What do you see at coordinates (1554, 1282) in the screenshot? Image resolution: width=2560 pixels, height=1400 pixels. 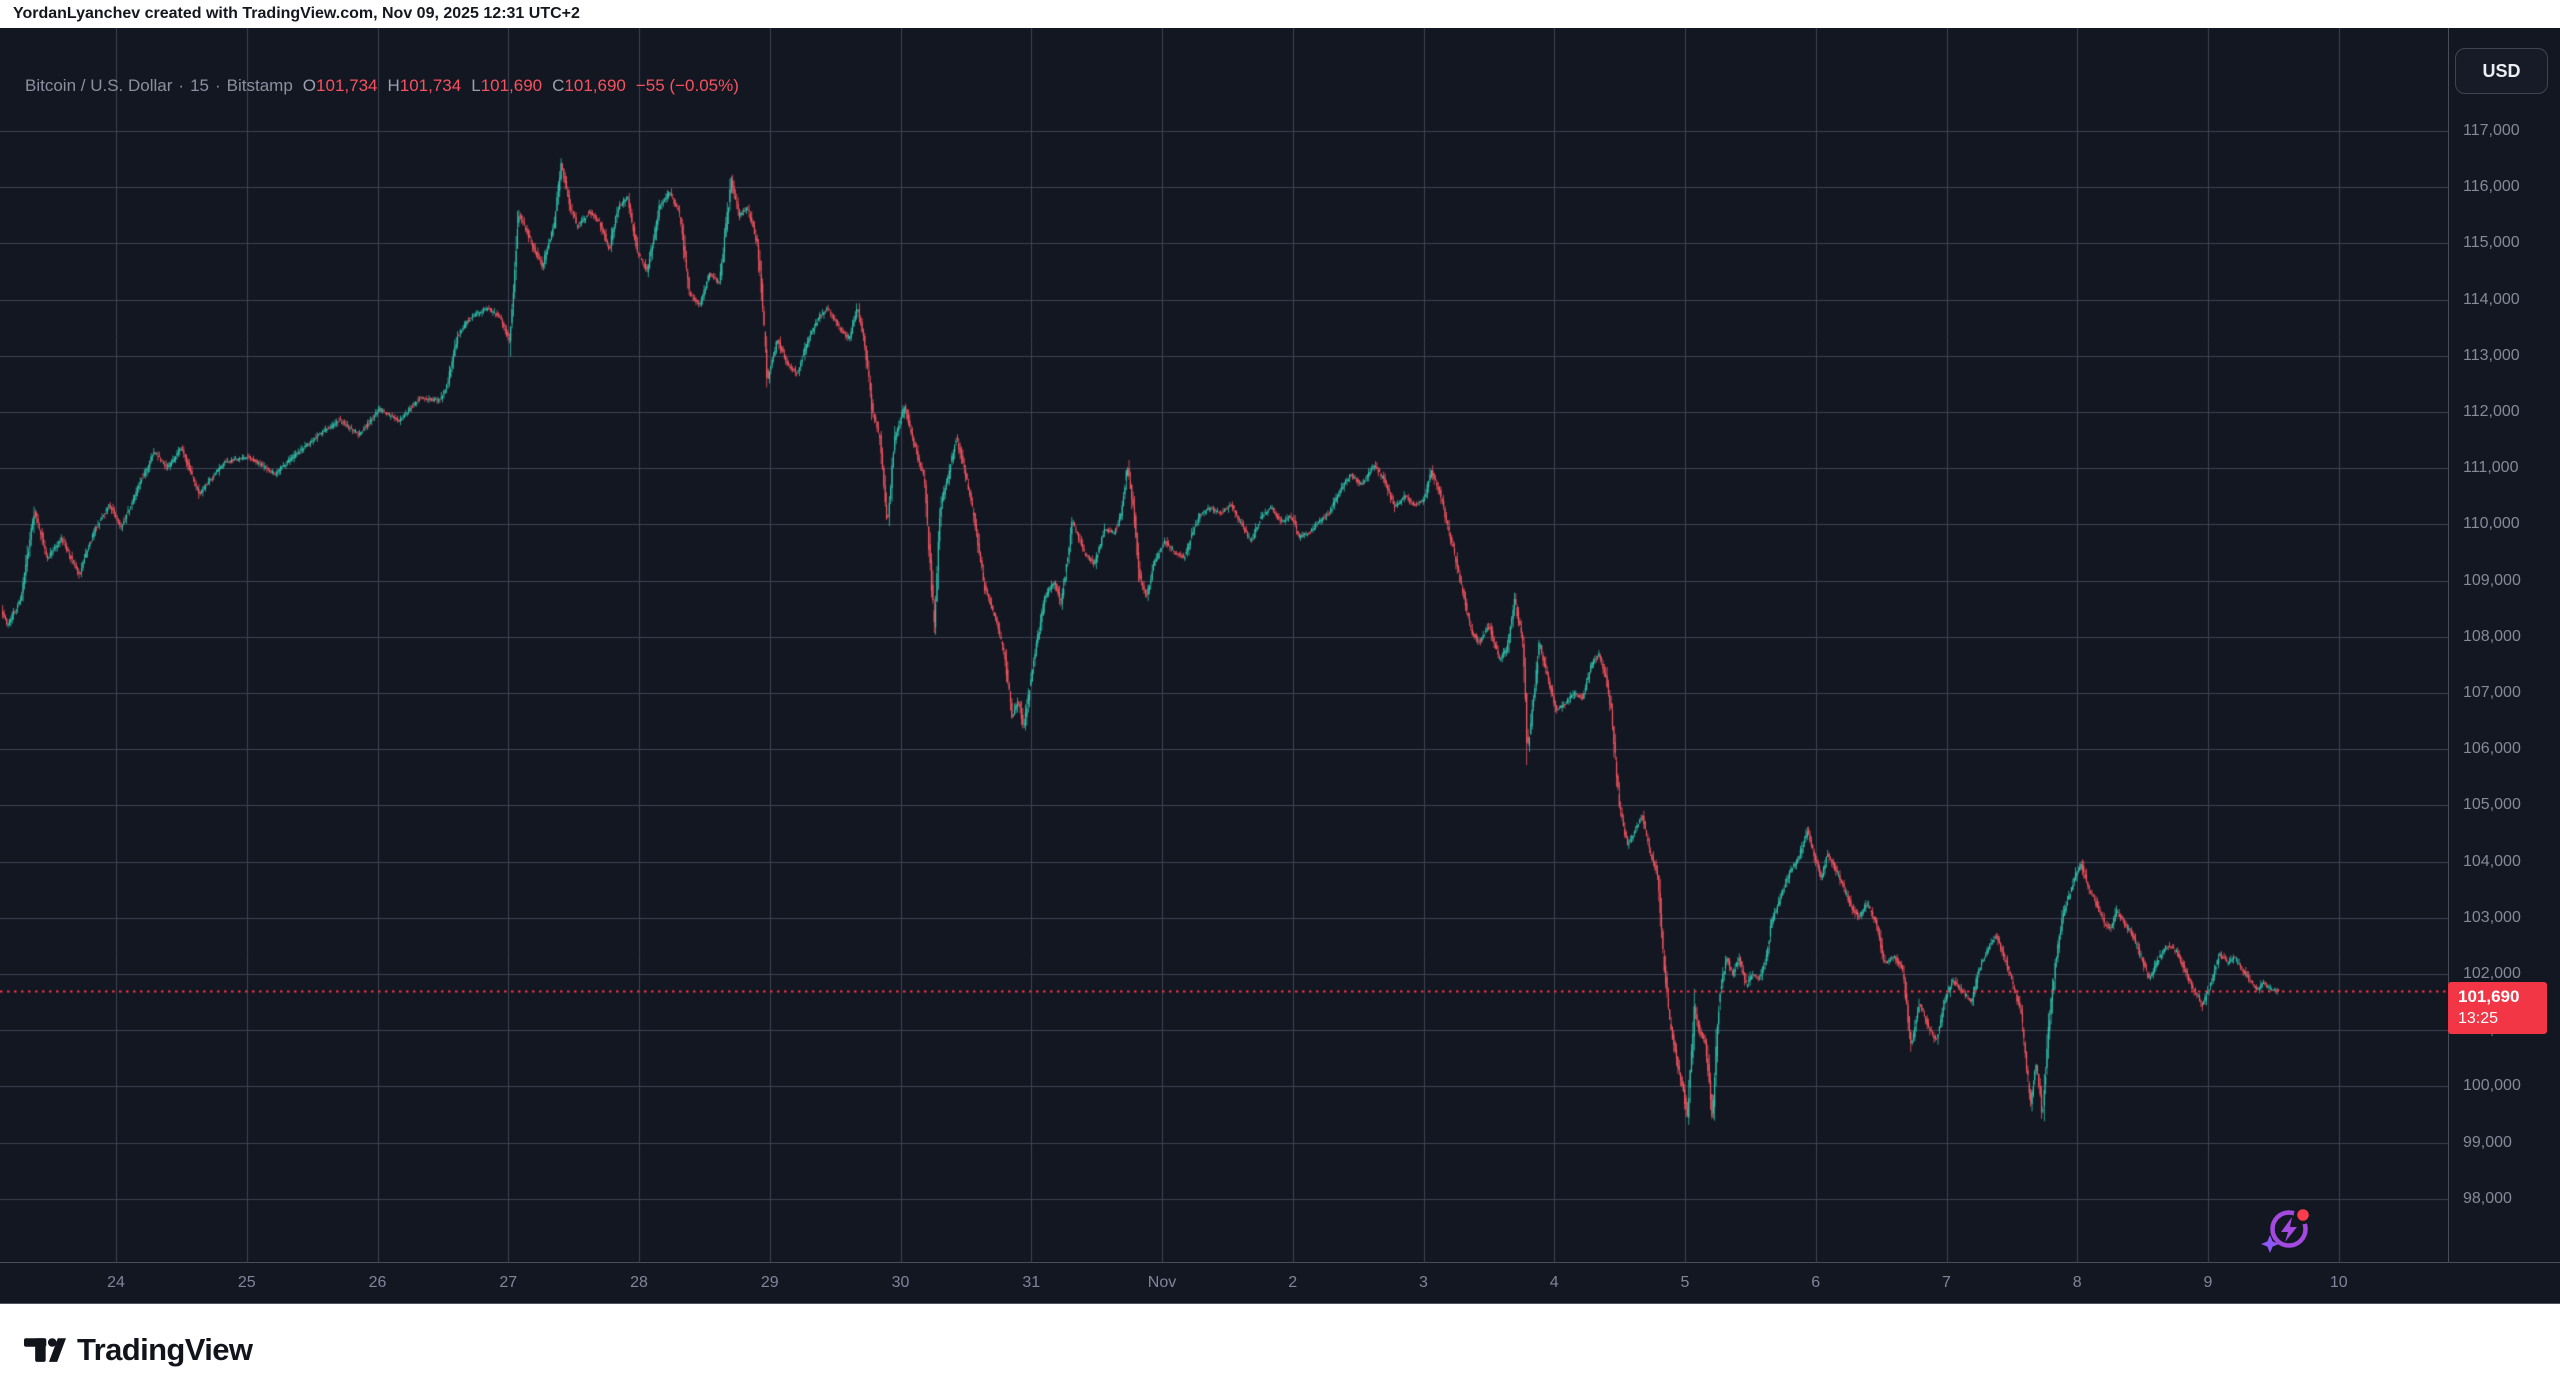 I see `time-tick-label: 4` at bounding box center [1554, 1282].